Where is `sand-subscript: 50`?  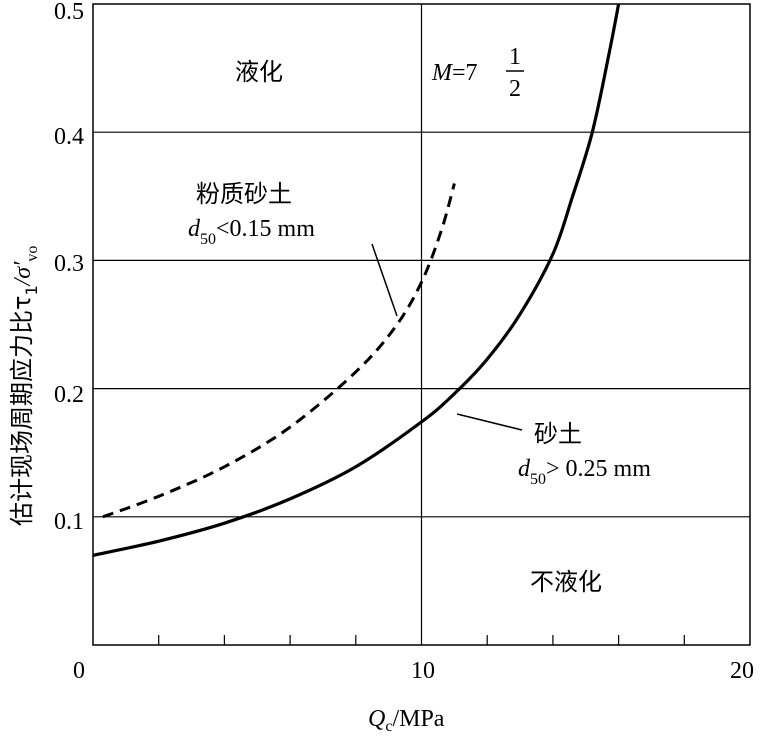
sand-subscript: 50 is located at coordinates (538, 479).